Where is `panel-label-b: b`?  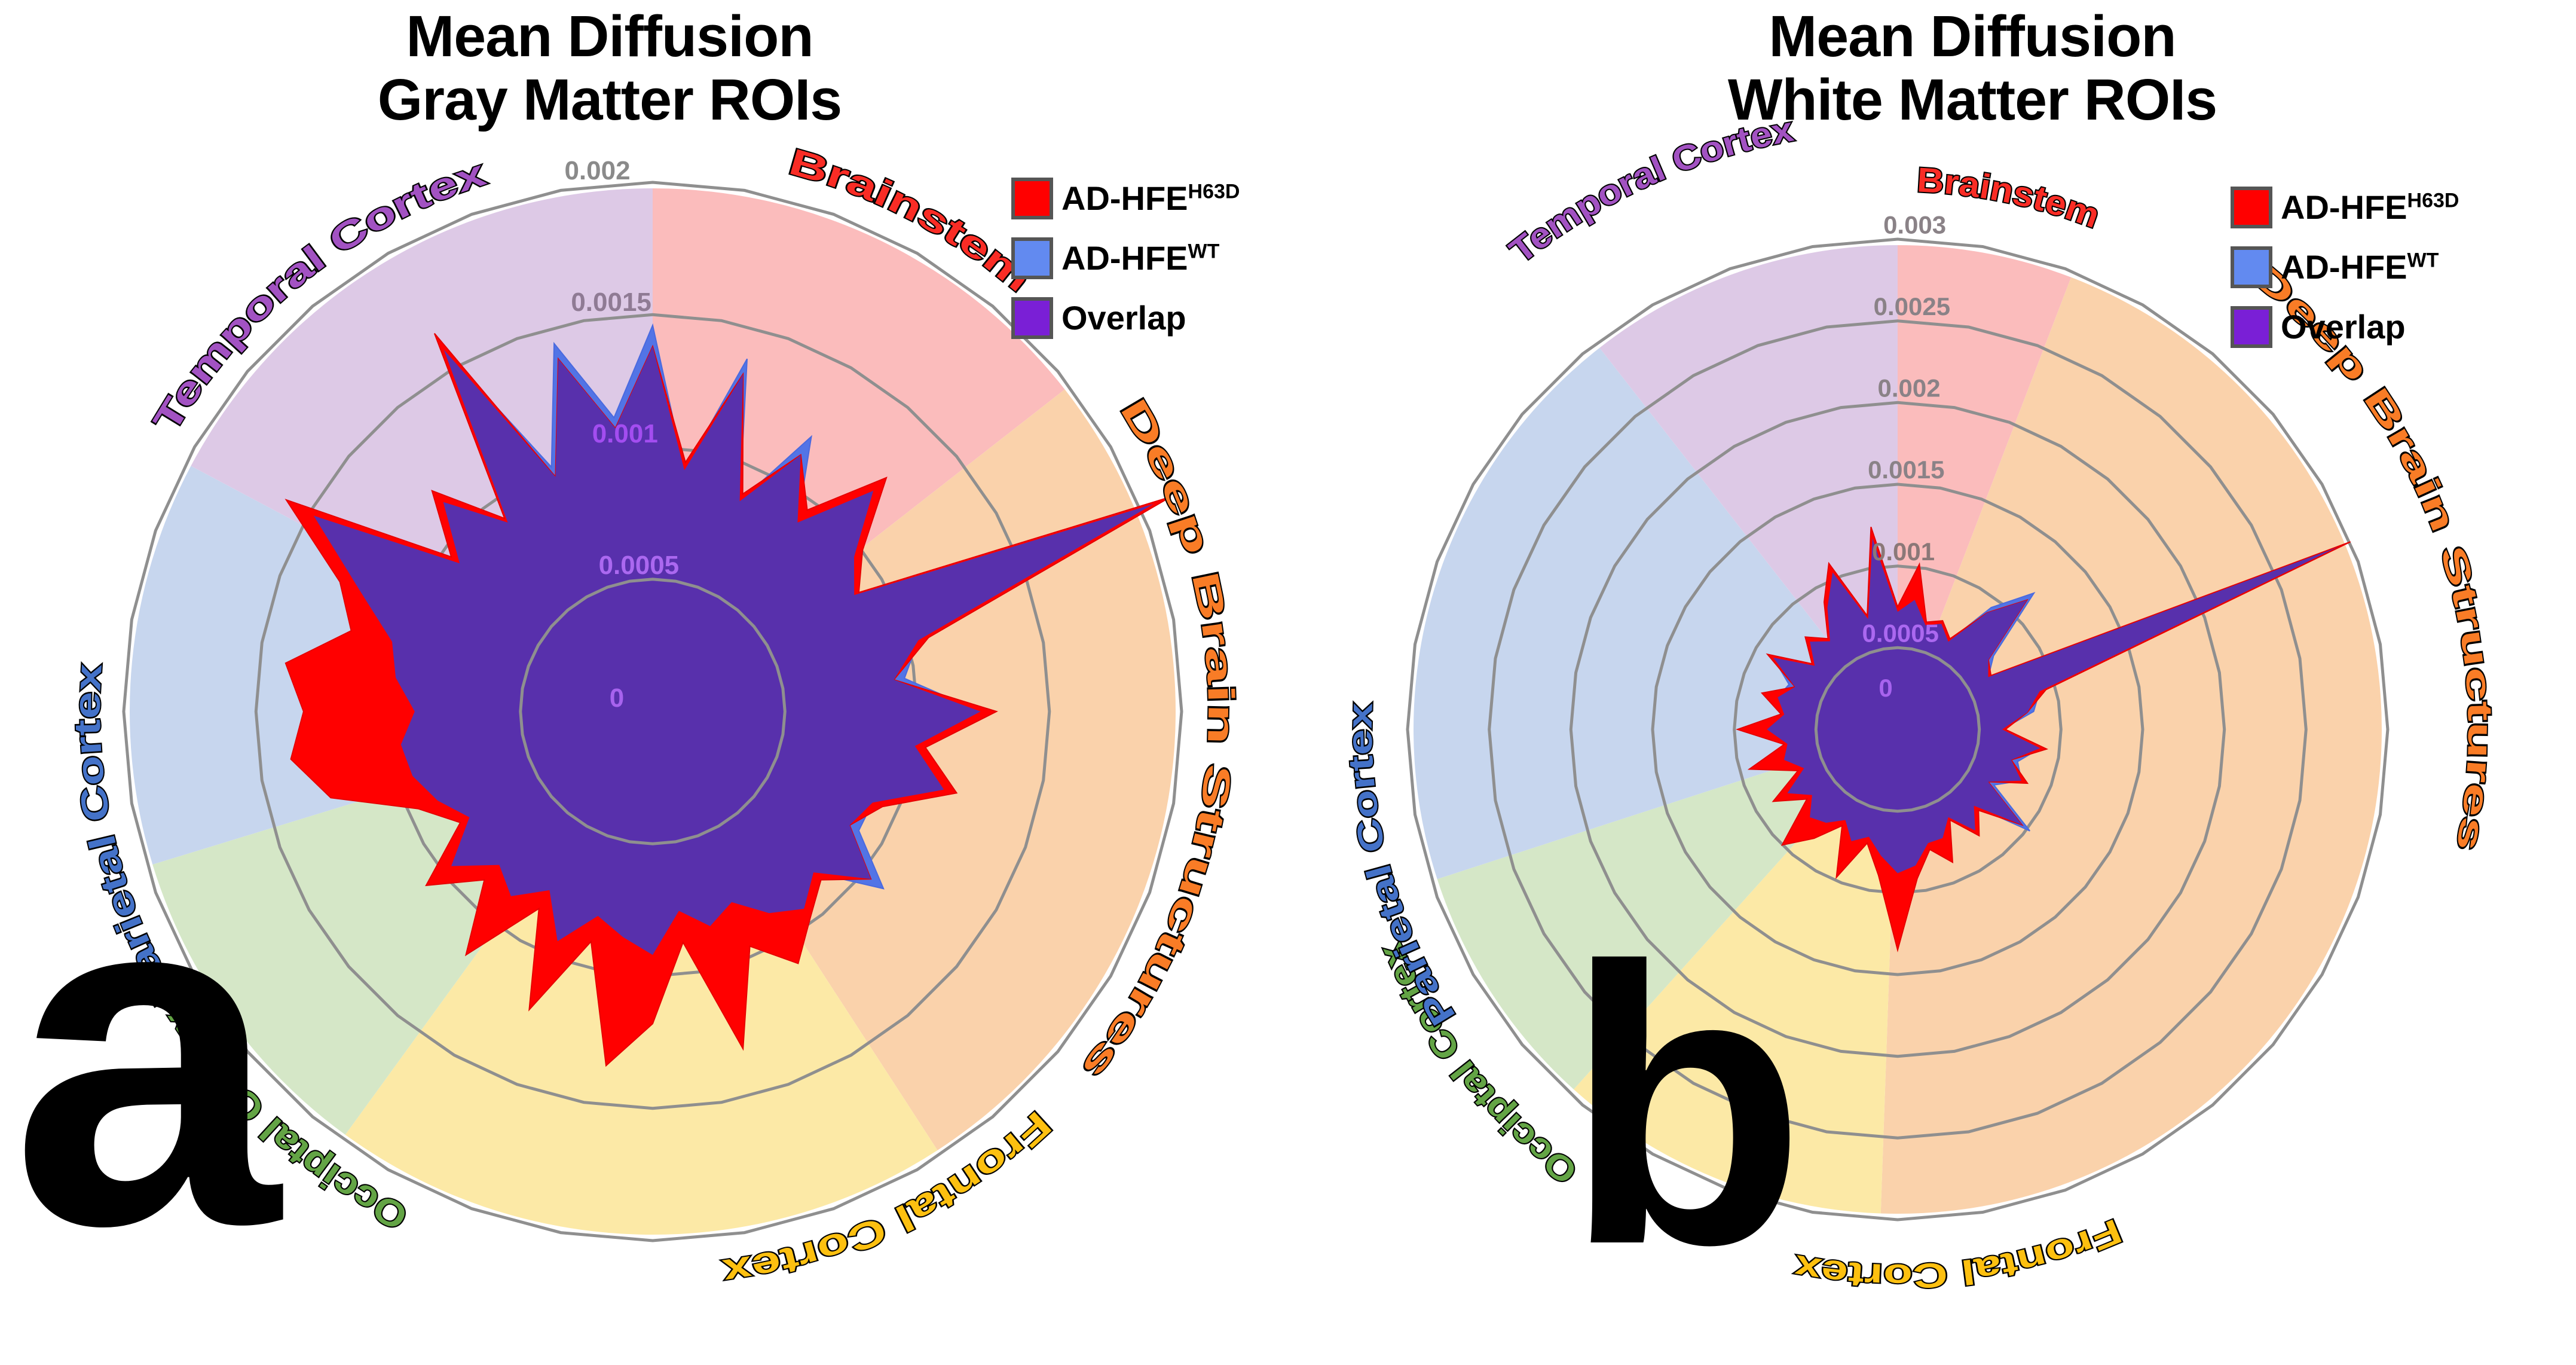
panel-label-b: b is located at coordinates (1685, 1105).